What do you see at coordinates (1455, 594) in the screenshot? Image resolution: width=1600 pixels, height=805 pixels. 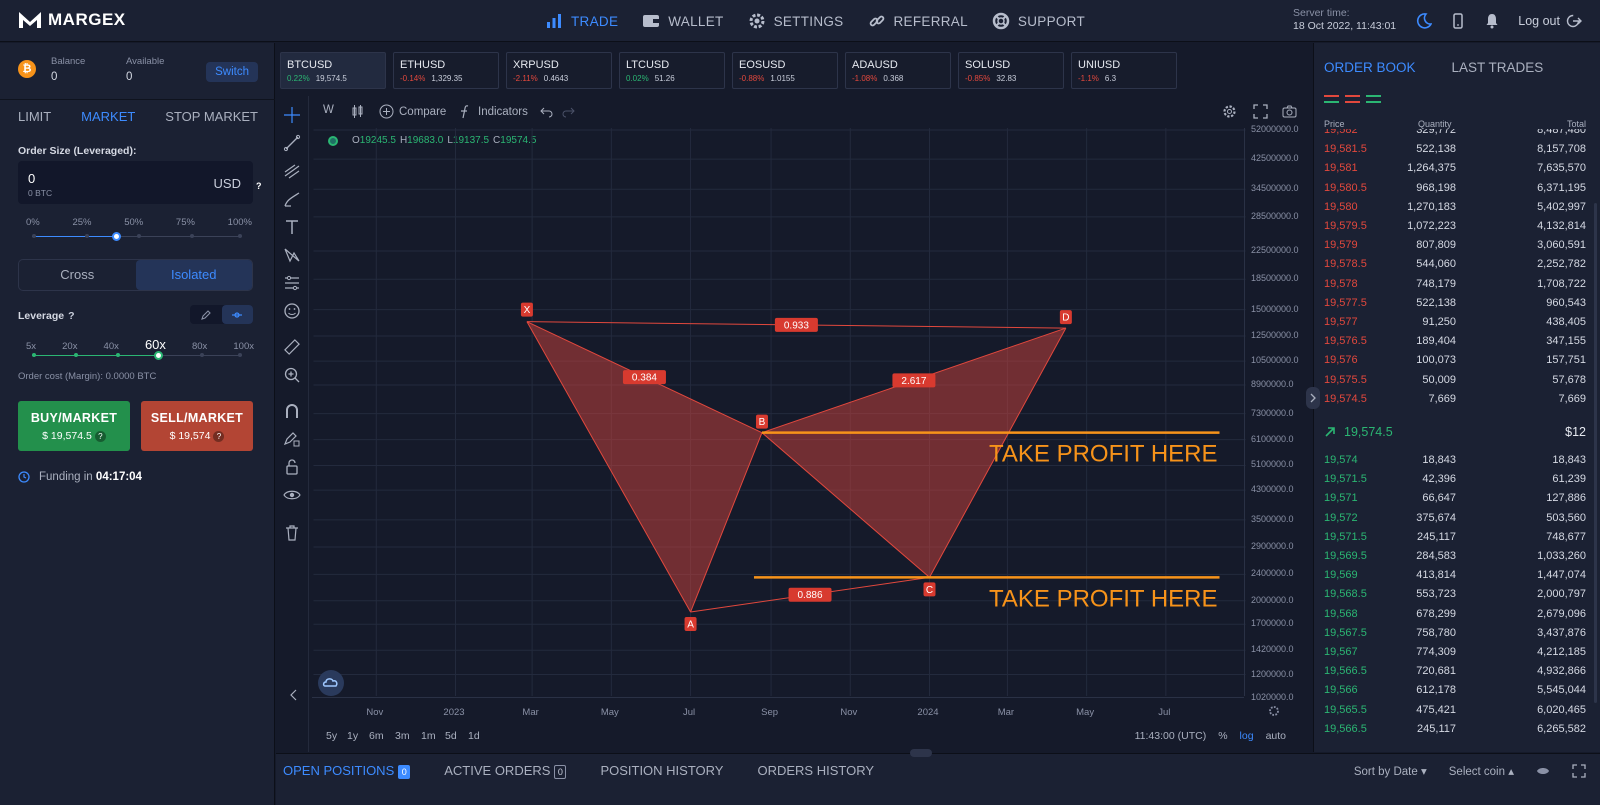 I see `bid-row: 19,568.5 553,723 2,000,797` at bounding box center [1455, 594].